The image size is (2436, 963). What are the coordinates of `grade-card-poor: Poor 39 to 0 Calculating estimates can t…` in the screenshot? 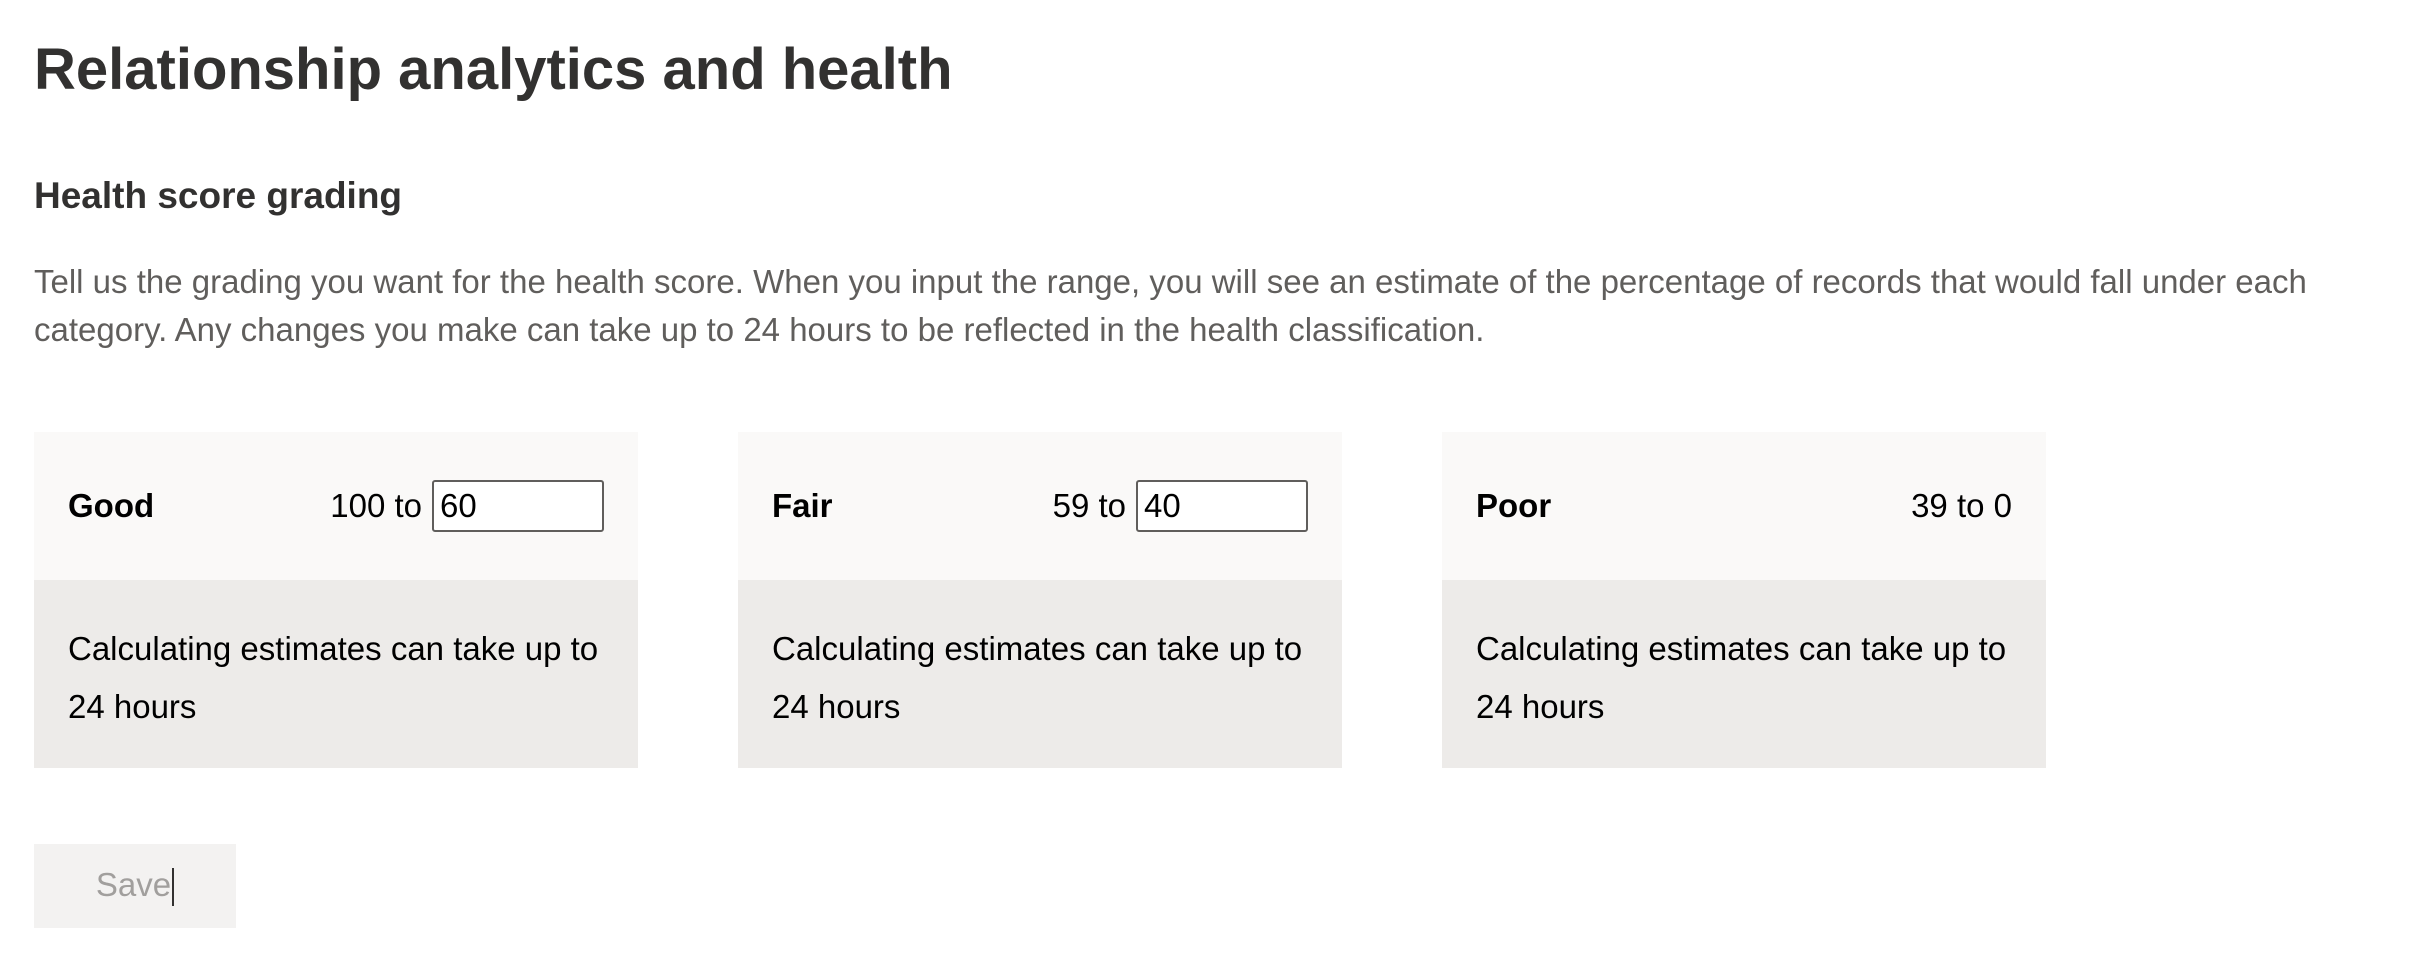 It's located at (1744, 600).